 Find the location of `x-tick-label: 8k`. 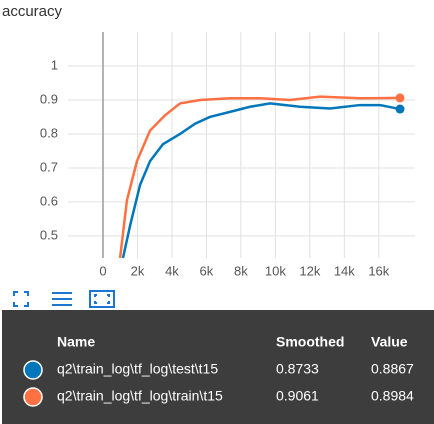

x-tick-label: 8k is located at coordinates (241, 270).